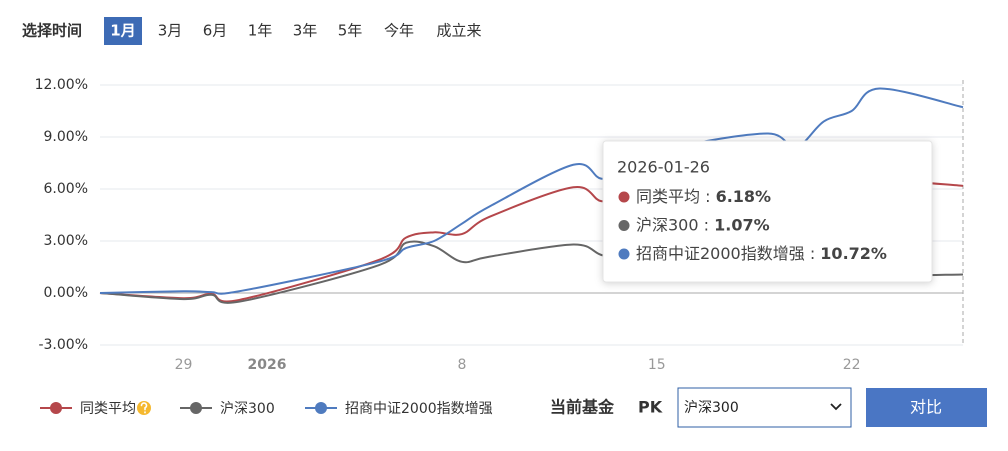 The height and width of the screenshot is (451, 1008). What do you see at coordinates (657, 365) in the screenshot?
I see `x-tick-label: 15` at bounding box center [657, 365].